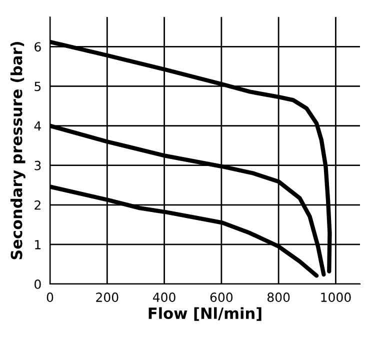 The width and height of the screenshot is (378, 343). Describe the element at coordinates (336, 297) in the screenshot. I see `x-tick-label: 1000` at that location.